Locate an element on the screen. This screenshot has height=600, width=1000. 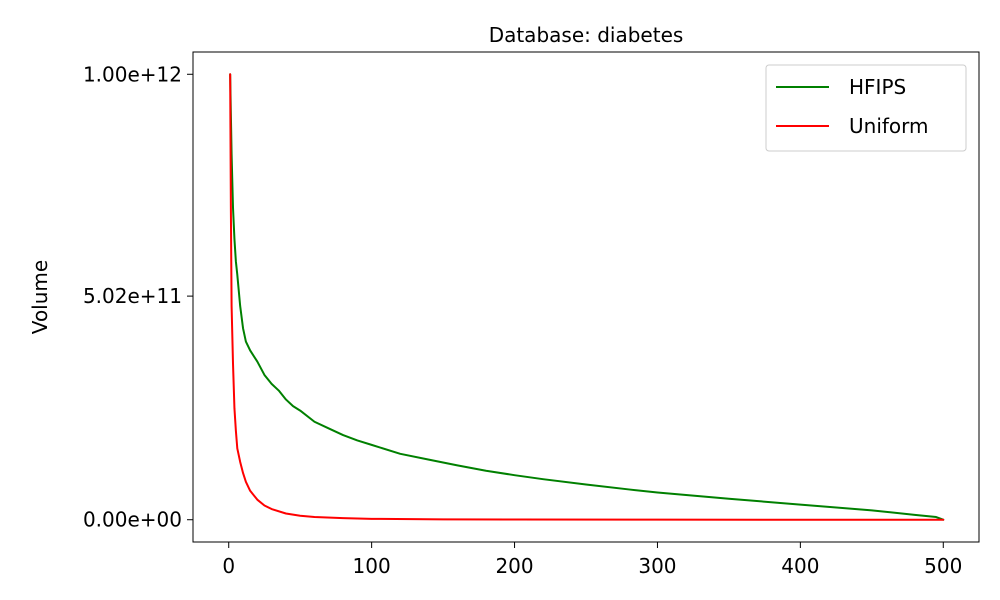
x-tick-label: 200 is located at coordinates (514, 566).